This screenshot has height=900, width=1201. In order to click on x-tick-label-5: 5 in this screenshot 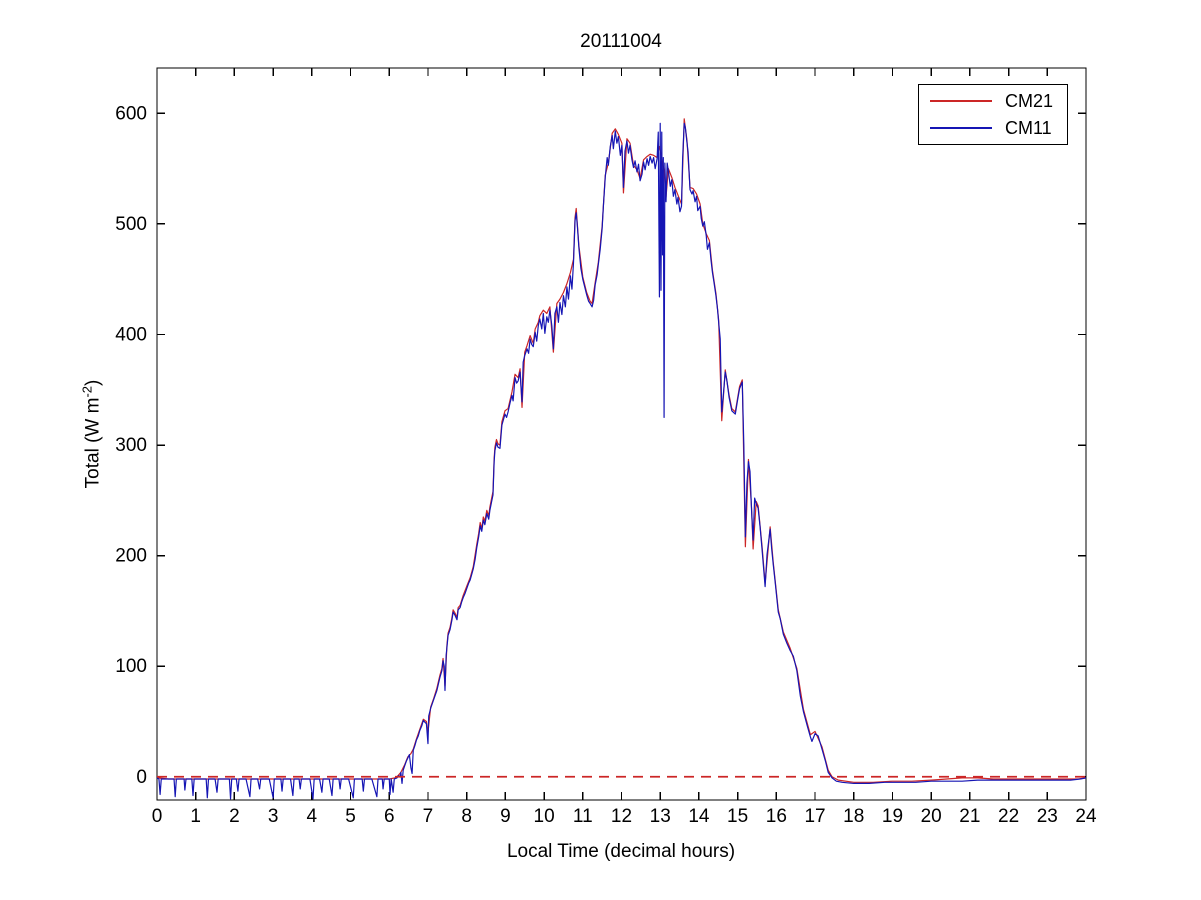, I will do `click(350, 816)`.